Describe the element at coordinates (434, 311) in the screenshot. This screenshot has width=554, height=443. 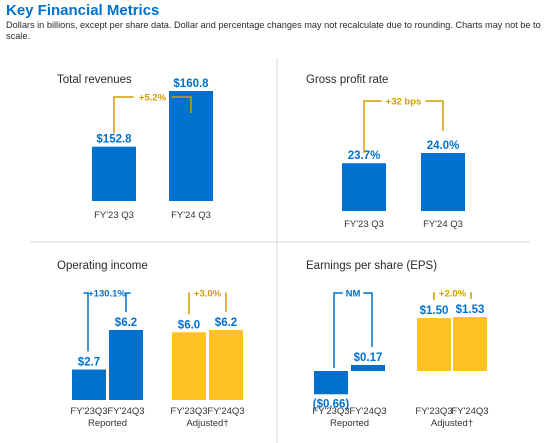
I see `data-label: $1.50` at that location.